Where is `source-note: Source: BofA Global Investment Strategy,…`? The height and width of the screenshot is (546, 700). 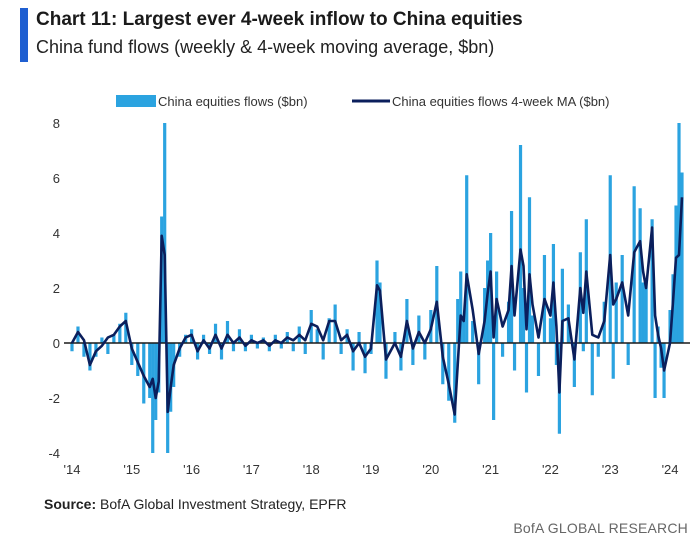
source-note: Source: BofA Global Investment Strategy,… is located at coordinates (195, 504).